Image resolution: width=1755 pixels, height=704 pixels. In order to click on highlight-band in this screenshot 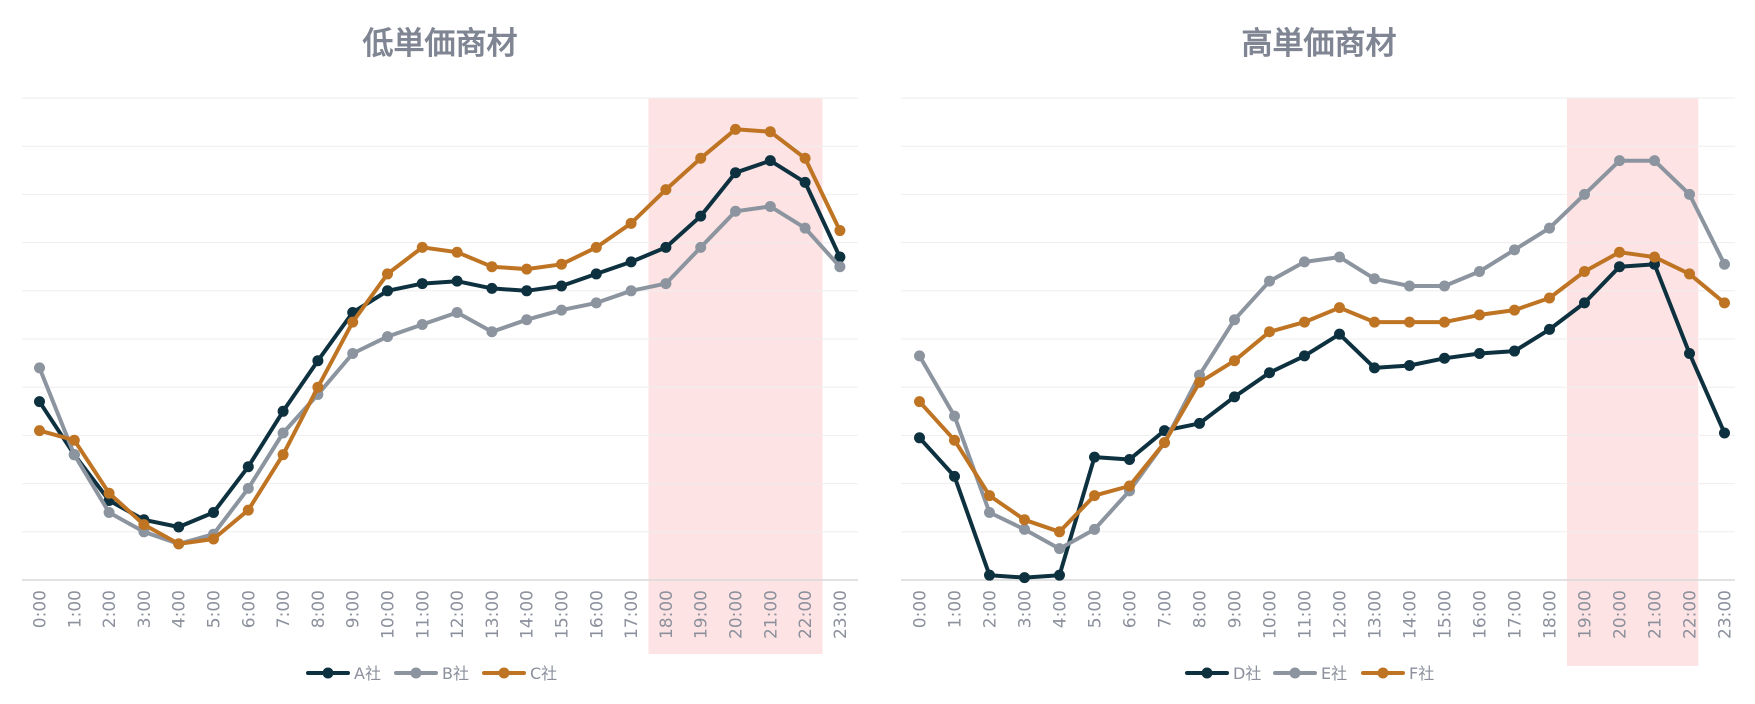, I will do `click(735, 376)`.